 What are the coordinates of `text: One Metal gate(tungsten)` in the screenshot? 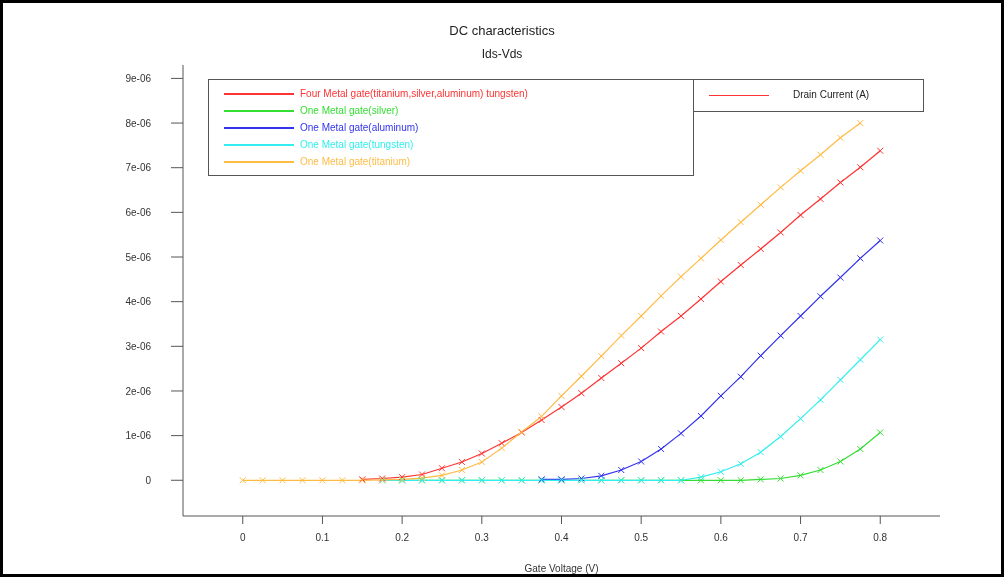 It's located at (357, 144).